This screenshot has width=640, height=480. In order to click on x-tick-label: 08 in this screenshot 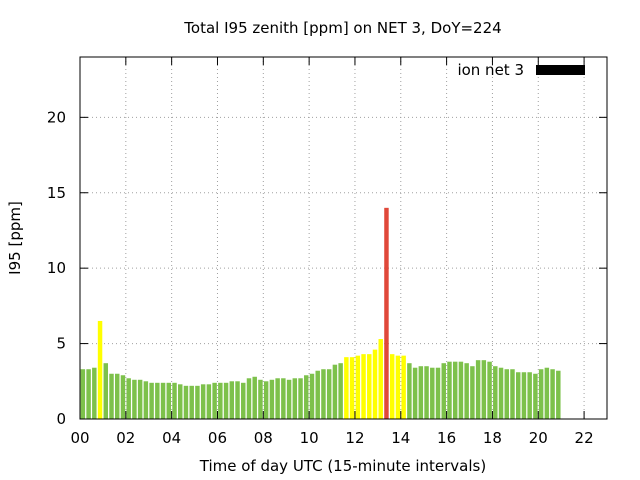, I will do `click(263, 438)`.